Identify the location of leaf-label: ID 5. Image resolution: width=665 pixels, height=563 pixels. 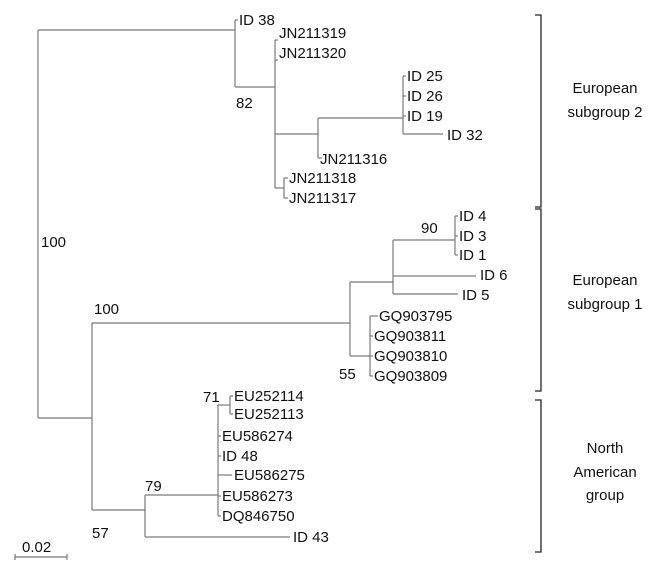
(476, 295).